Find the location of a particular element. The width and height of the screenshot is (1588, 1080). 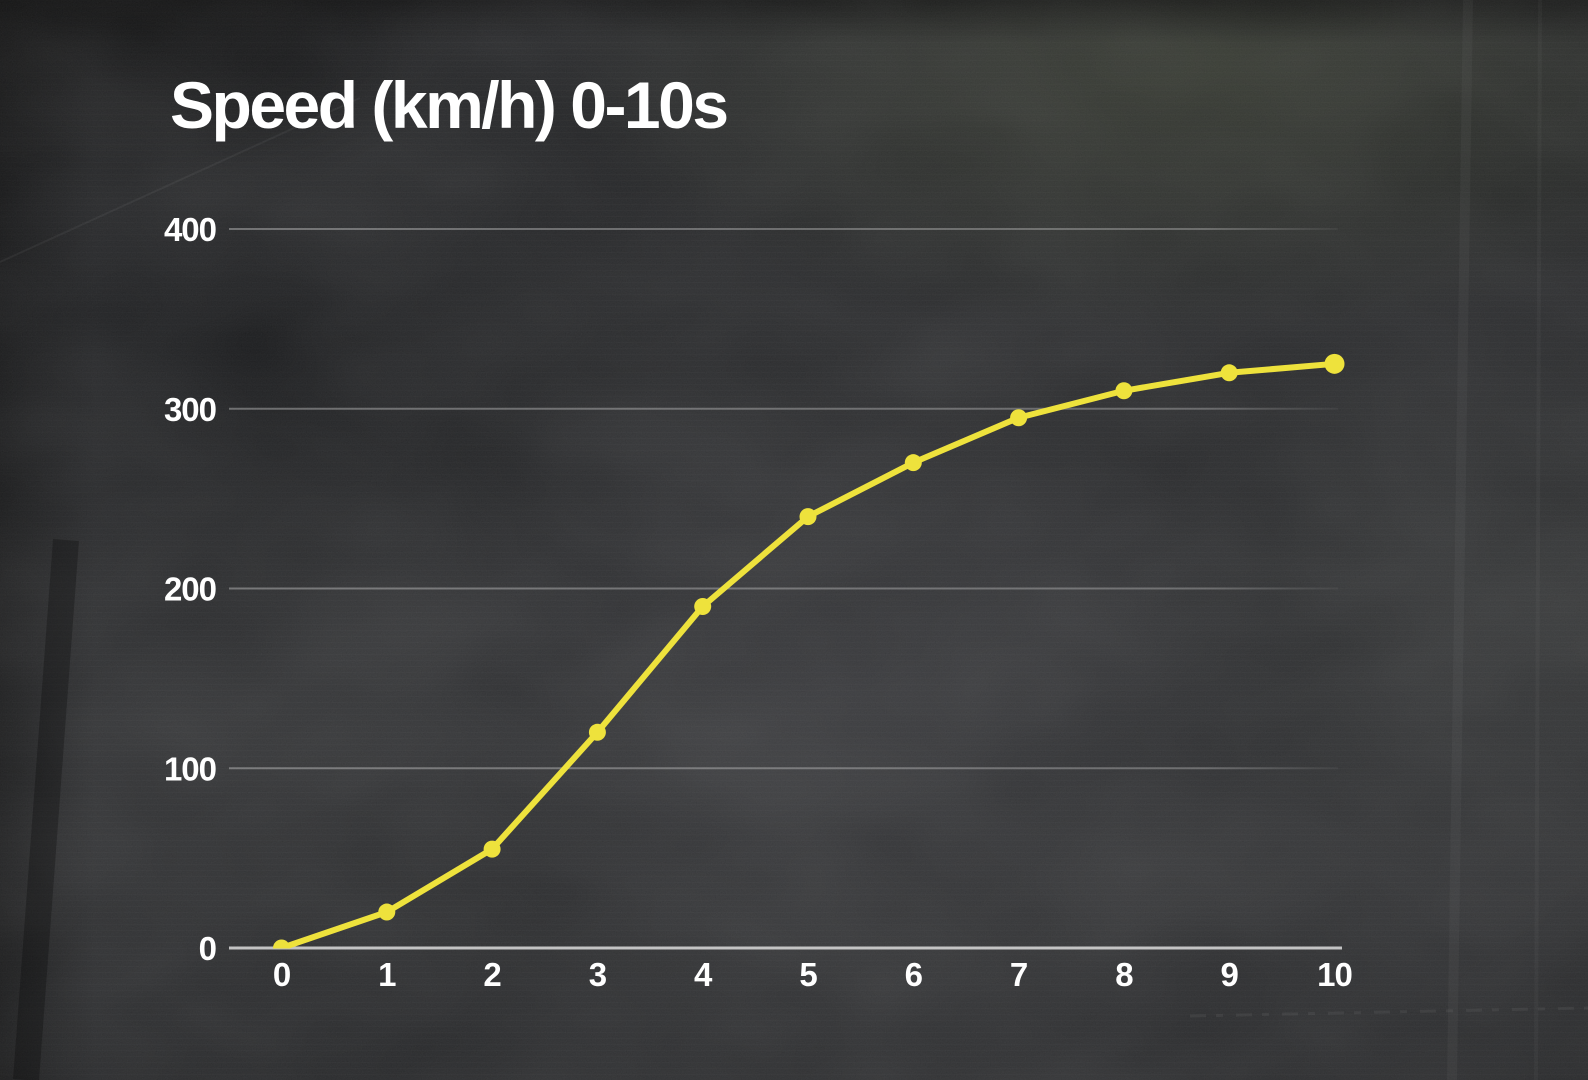

y-tick-label: 300 is located at coordinates (190, 409).